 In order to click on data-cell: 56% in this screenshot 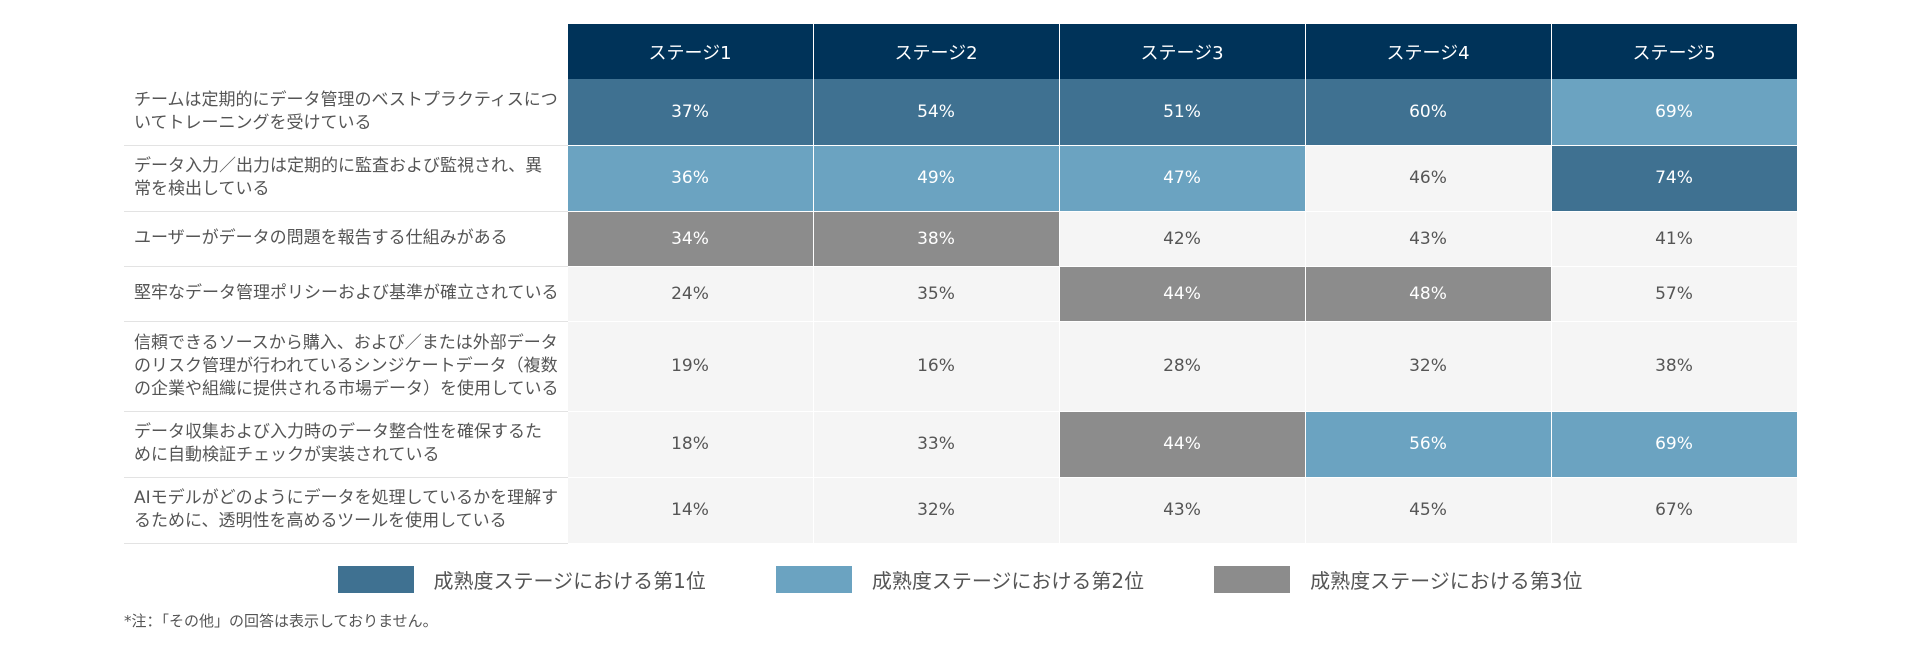, I will do `click(1428, 444)`.